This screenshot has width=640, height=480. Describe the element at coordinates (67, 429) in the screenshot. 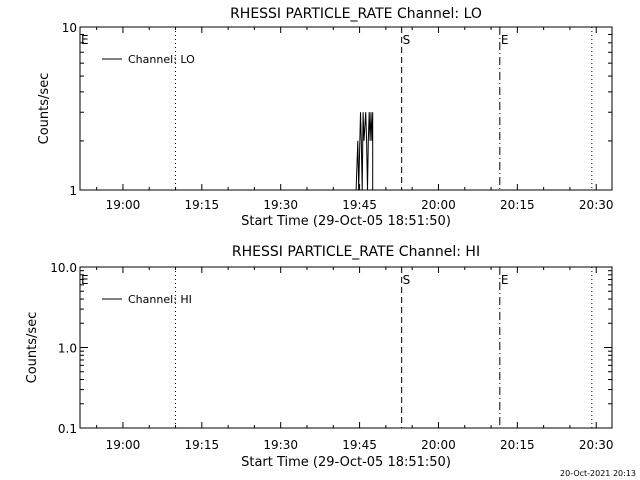

I see `y-tick-label: 0.1` at that location.